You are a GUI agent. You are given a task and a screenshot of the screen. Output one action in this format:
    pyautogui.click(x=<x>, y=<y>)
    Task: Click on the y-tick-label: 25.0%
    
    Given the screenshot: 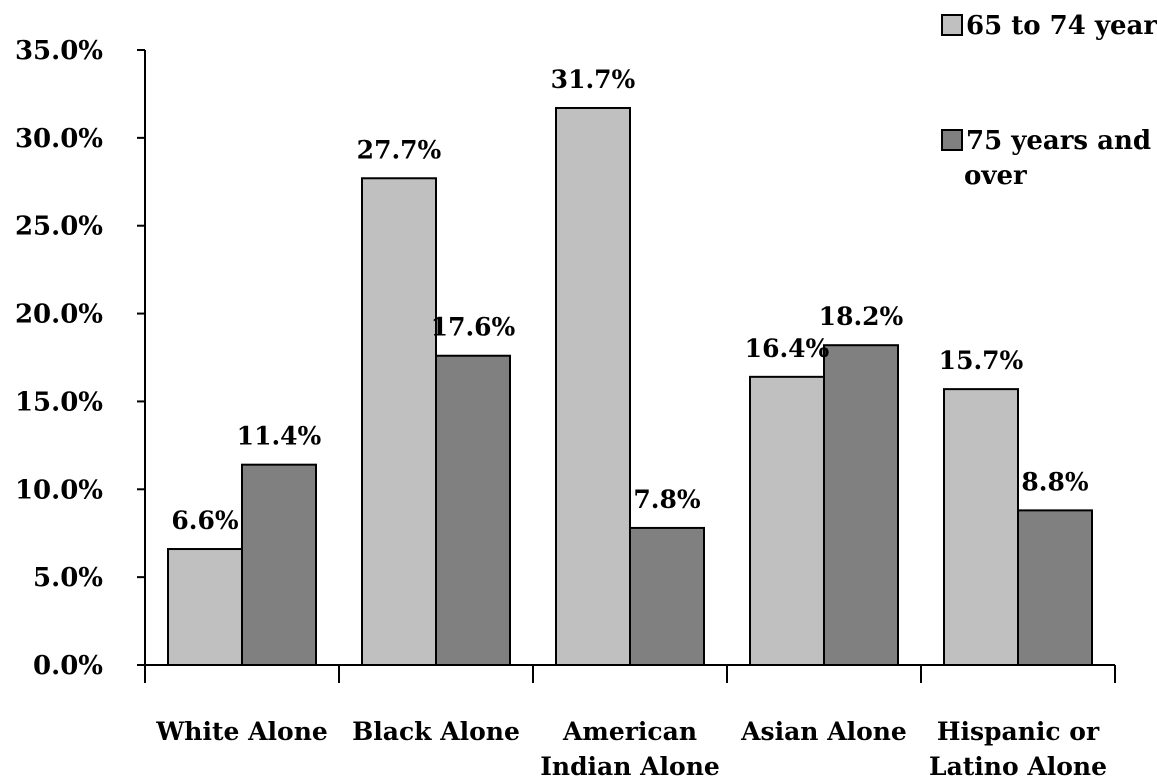 What is the action you would take?
    pyautogui.click(x=59, y=227)
    